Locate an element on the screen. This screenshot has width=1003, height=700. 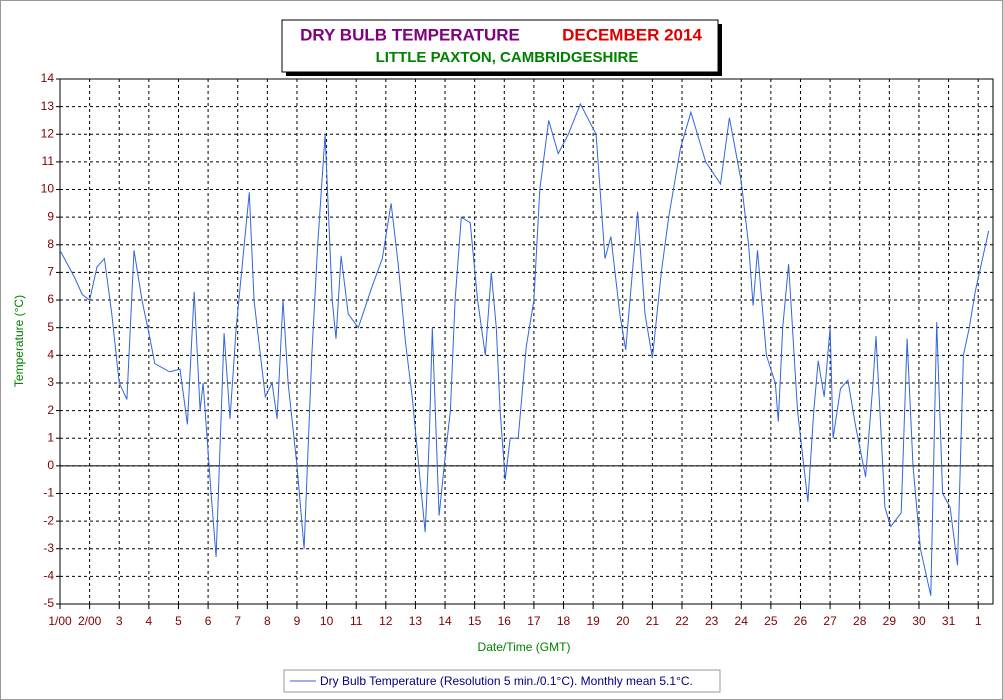
x-tick-label: 26 is located at coordinates (801, 621).